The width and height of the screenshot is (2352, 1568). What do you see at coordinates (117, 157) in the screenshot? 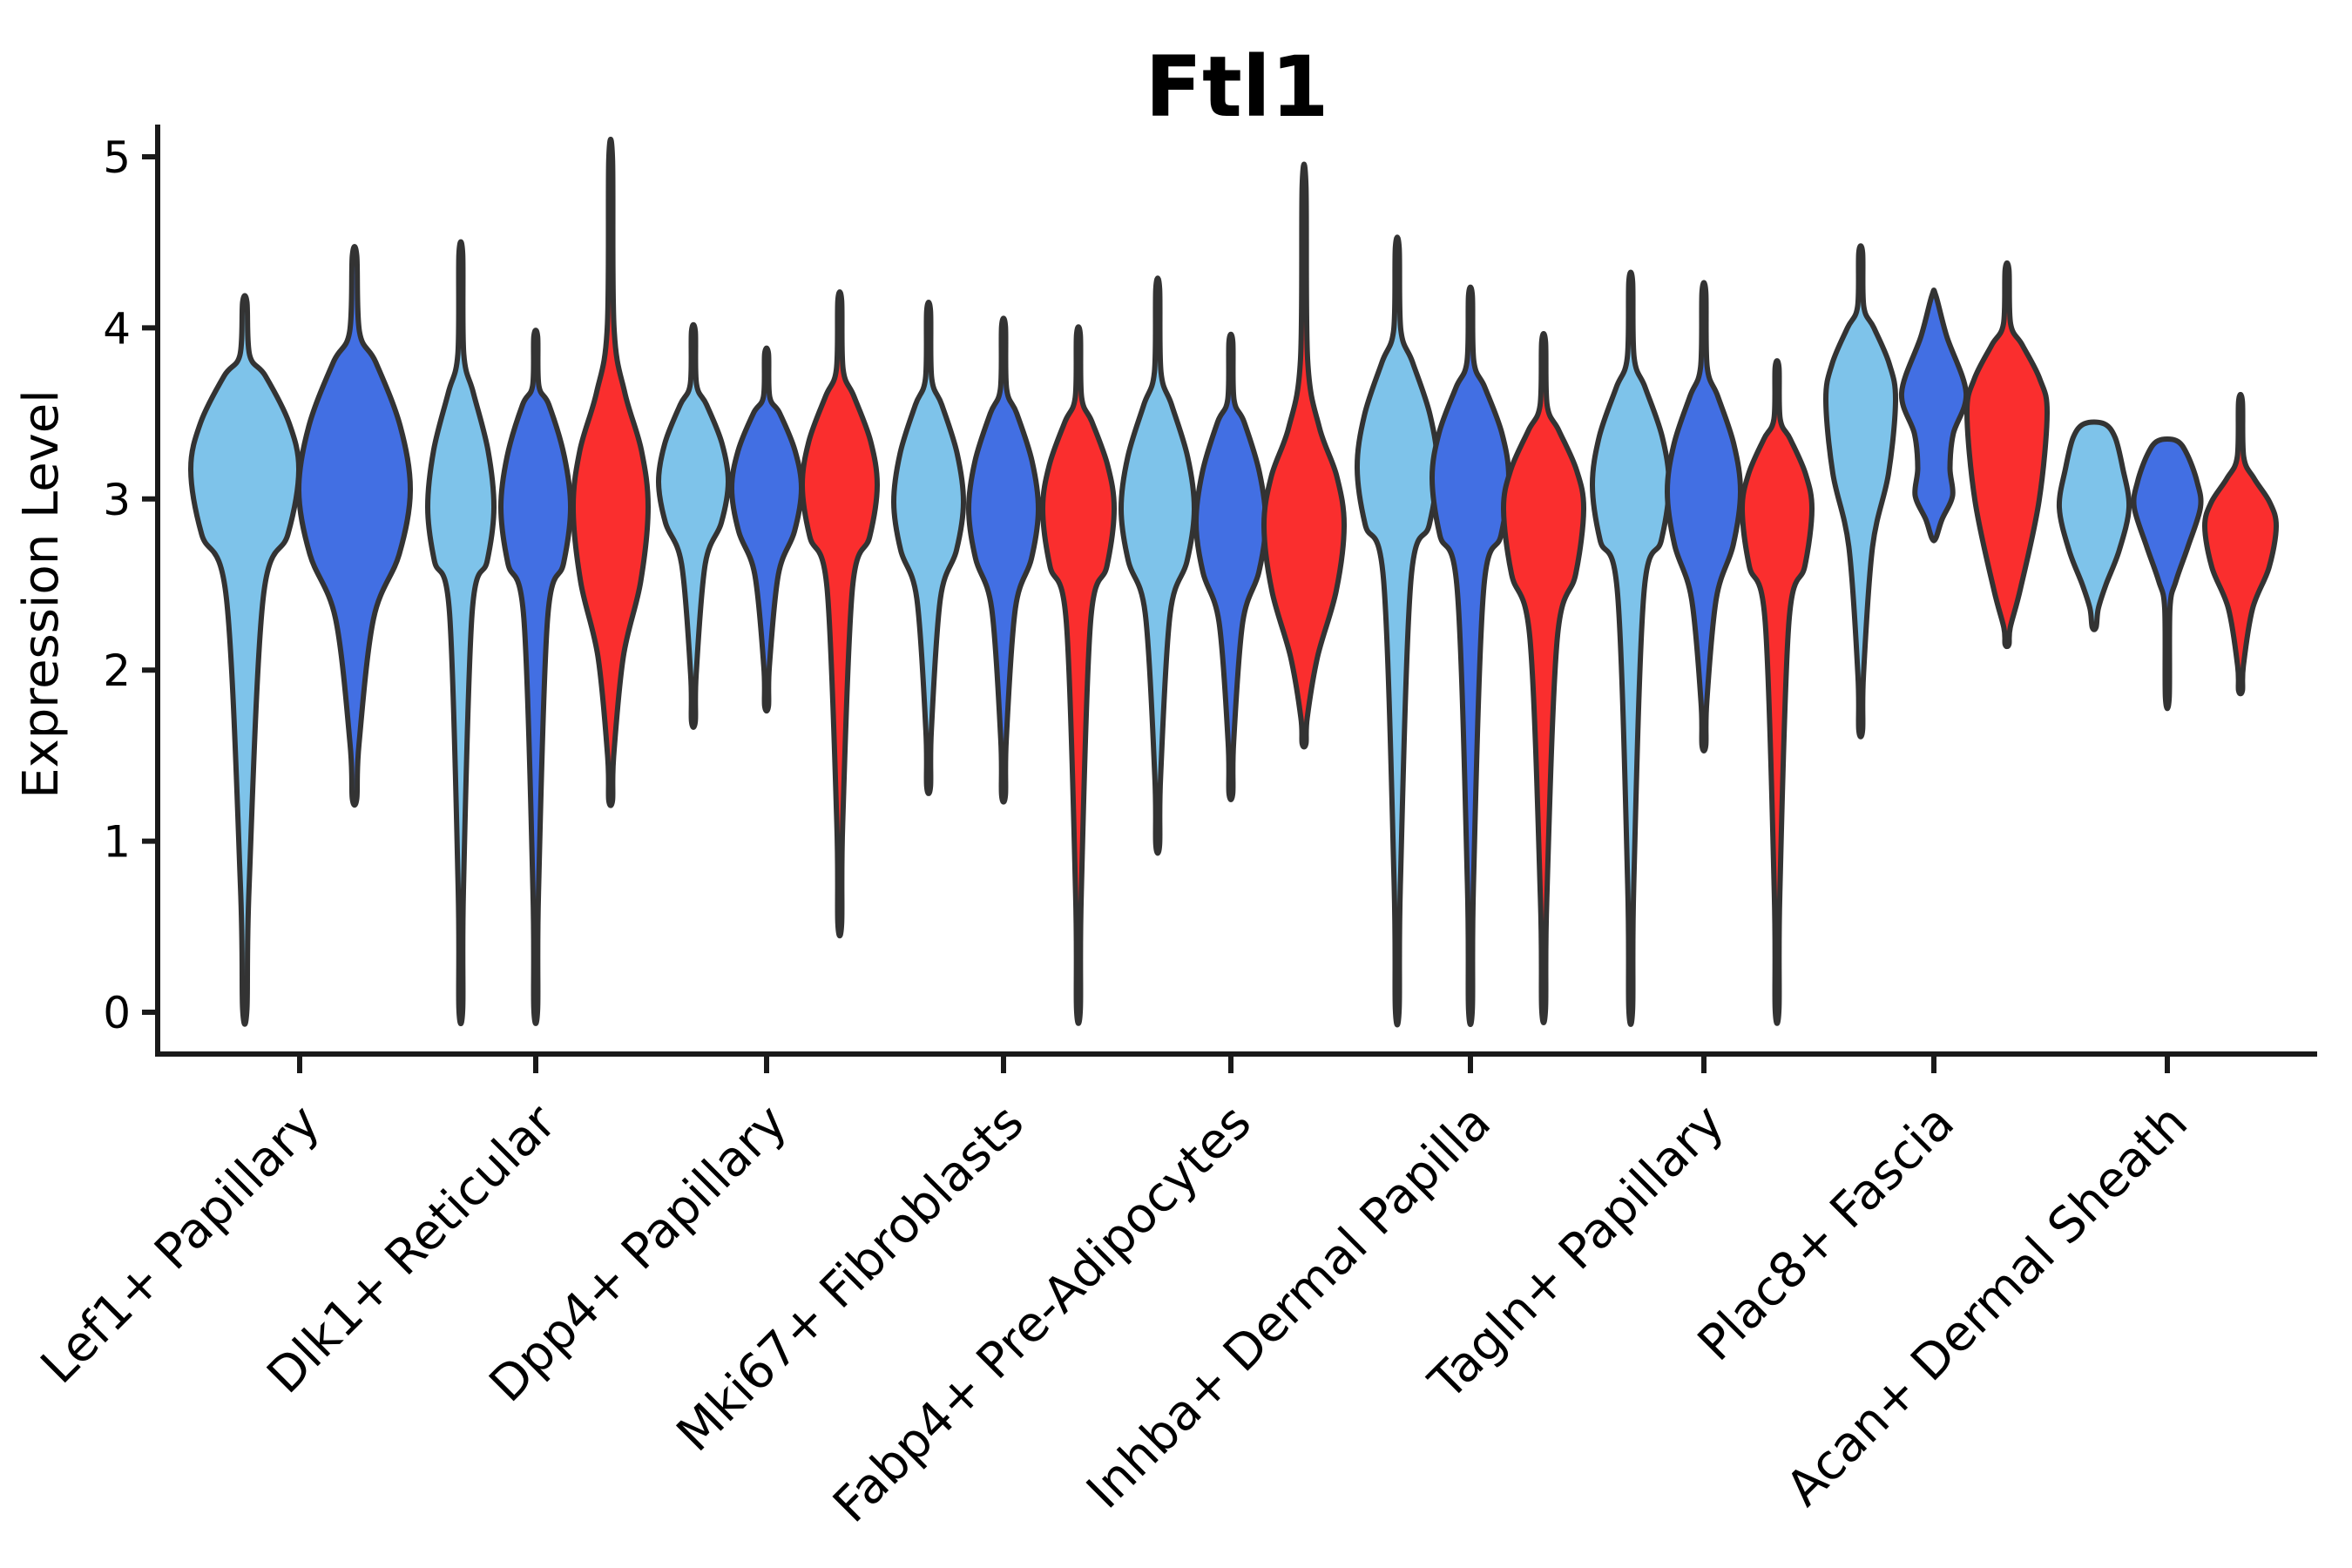
I see `y-tick-label: 5` at bounding box center [117, 157].